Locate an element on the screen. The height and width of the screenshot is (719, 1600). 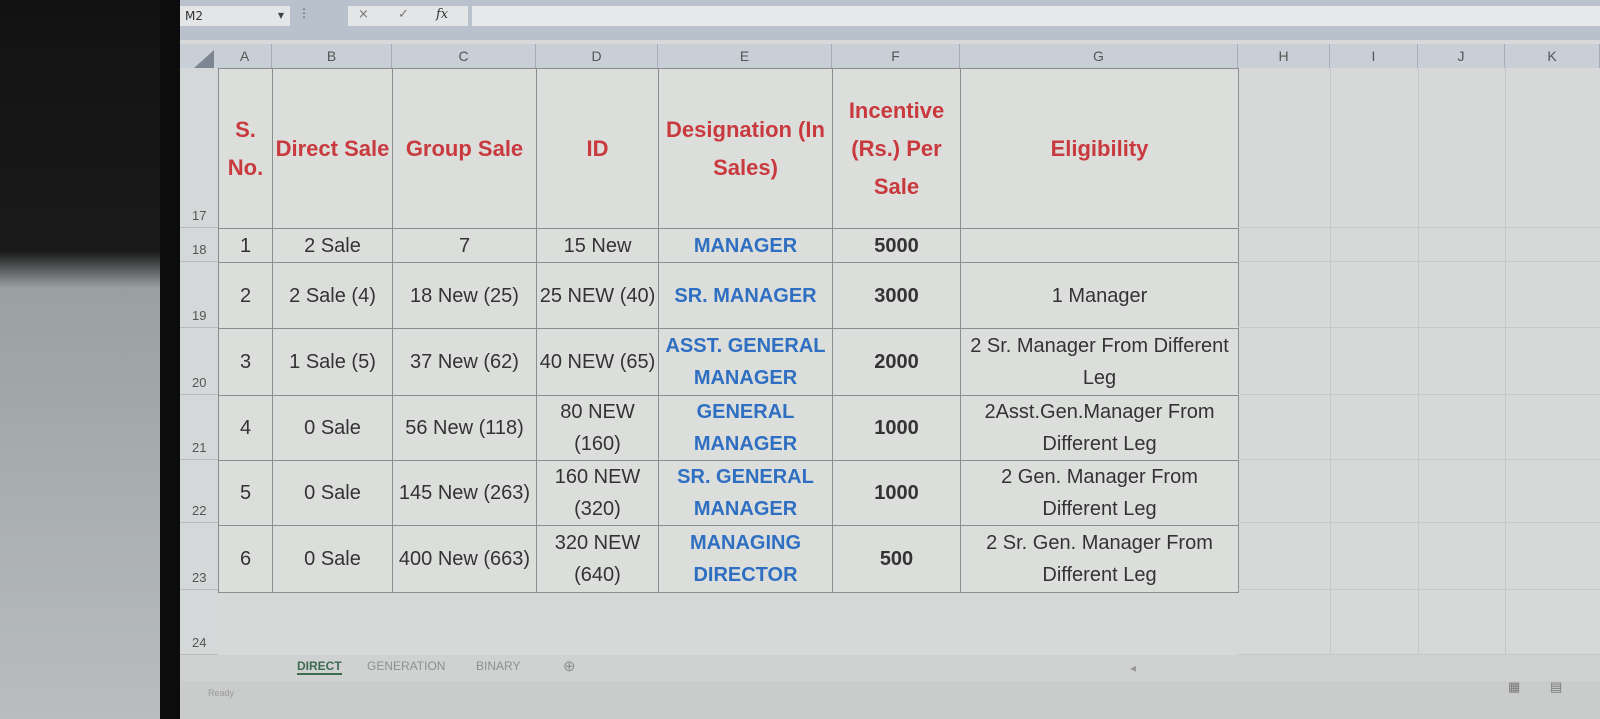
cell: 40 NEW (65) is located at coordinates (597, 362).